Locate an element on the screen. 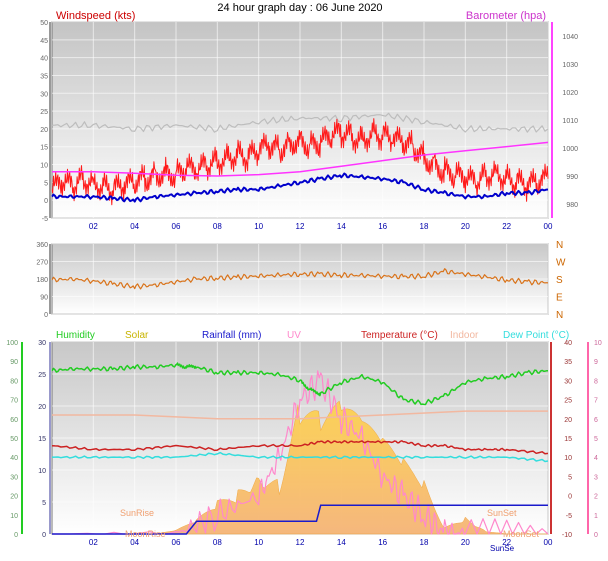  humidity-tick-label: 100 is located at coordinates (12, 343).